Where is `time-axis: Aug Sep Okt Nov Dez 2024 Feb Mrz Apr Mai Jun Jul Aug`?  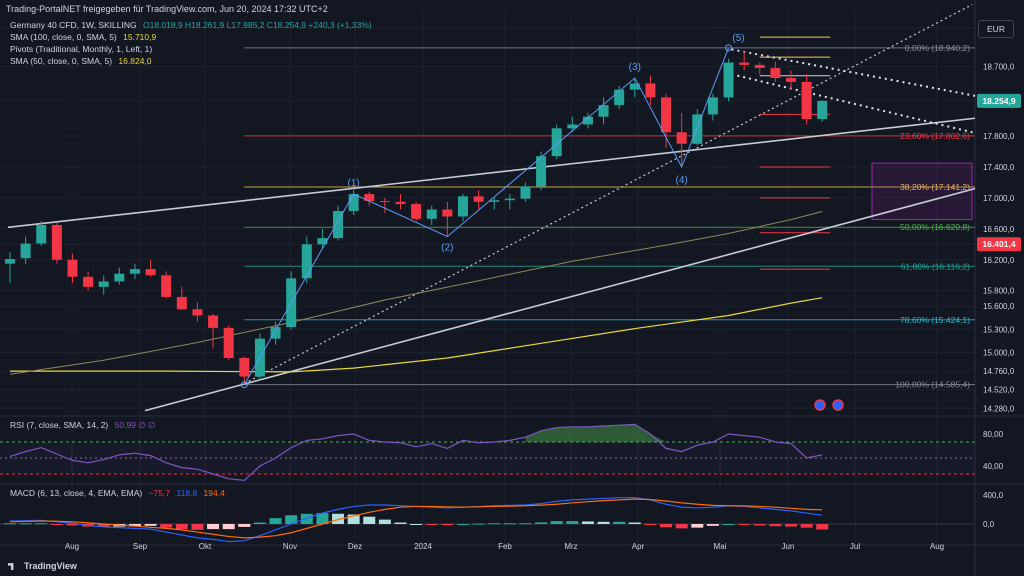
time-axis: Aug Sep Okt Nov Dez 2024 Feb Mrz Apr Mai Jun Jul Aug is located at coordinates (504, 546).